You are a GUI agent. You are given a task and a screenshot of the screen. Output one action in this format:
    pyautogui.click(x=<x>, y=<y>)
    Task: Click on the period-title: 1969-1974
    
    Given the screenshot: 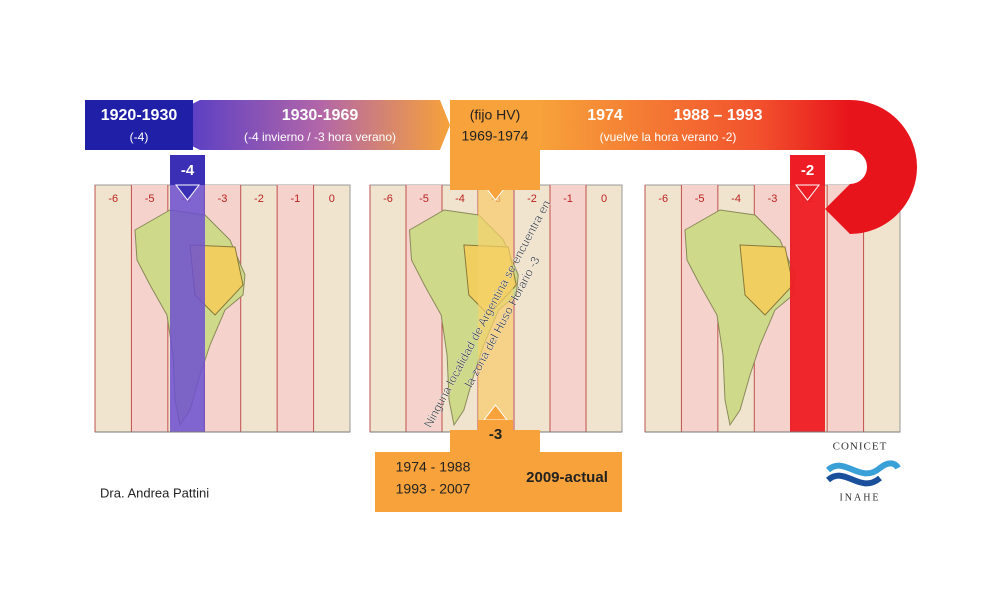 What is the action you would take?
    pyautogui.click(x=495, y=136)
    